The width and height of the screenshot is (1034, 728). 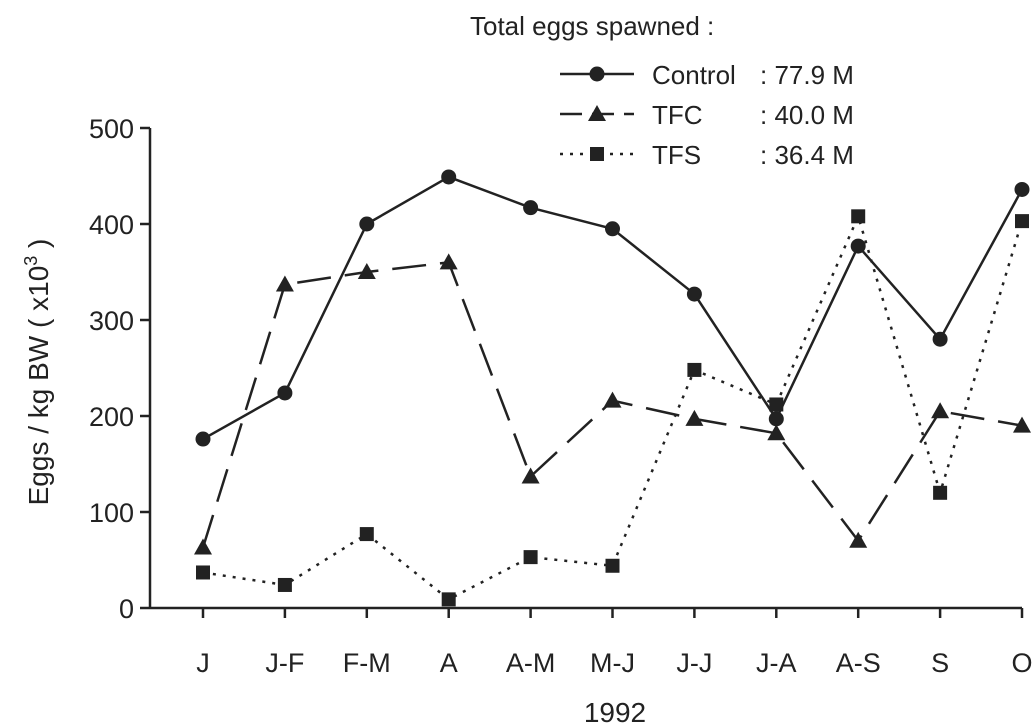 I want to click on y-tick-label: 500, so click(x=111, y=129).